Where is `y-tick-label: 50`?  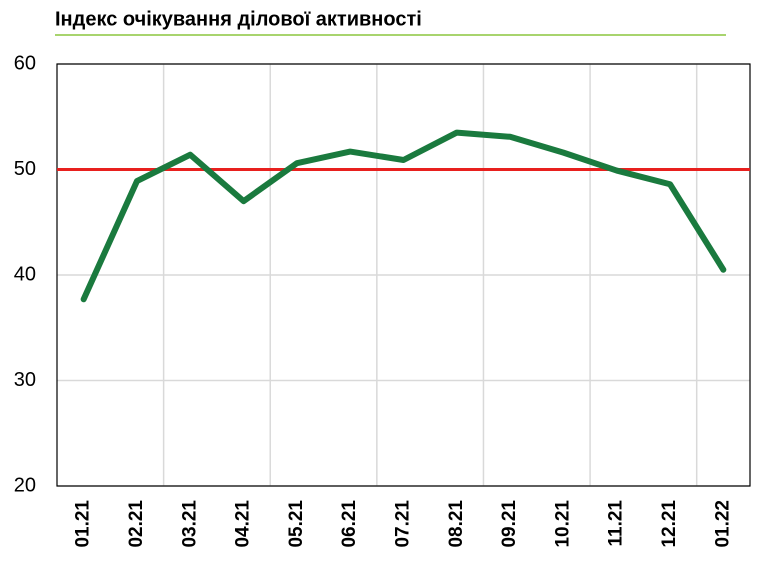 y-tick-label: 50 is located at coordinates (25, 169).